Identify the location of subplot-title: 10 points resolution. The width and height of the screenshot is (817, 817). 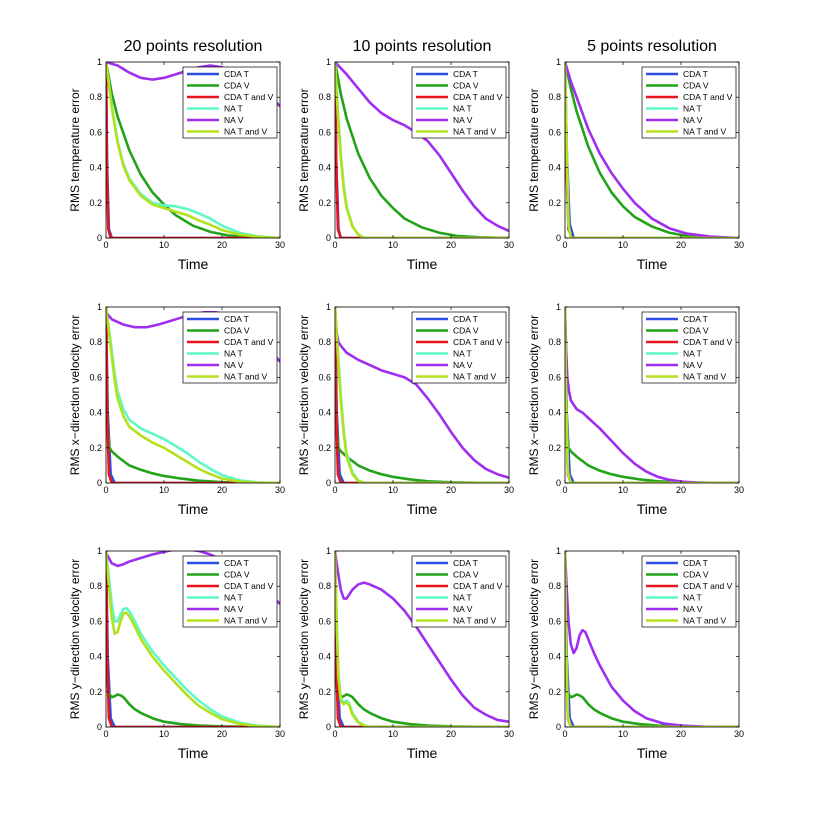
(422, 46).